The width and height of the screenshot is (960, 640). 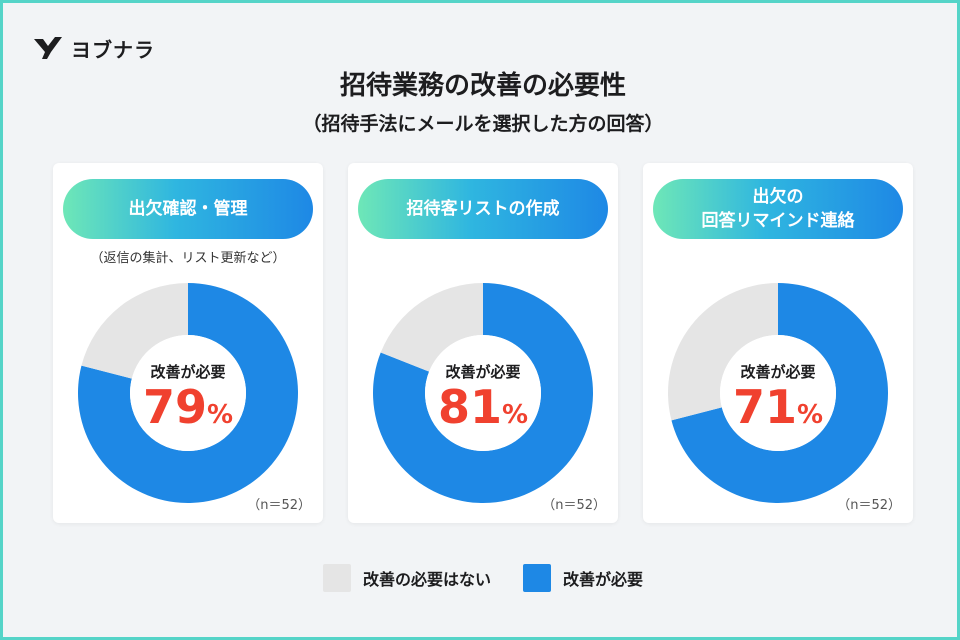 I want to click on center-value: 71%, so click(x=778, y=411).